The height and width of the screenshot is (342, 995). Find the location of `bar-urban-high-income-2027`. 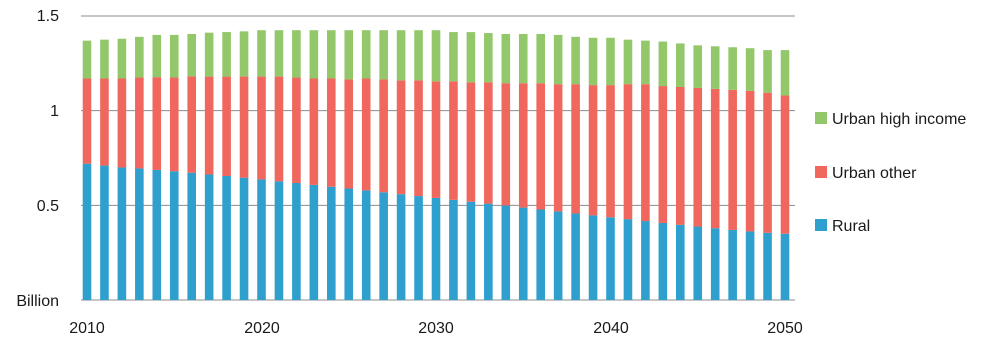

bar-urban-high-income-2027 is located at coordinates (383, 55).